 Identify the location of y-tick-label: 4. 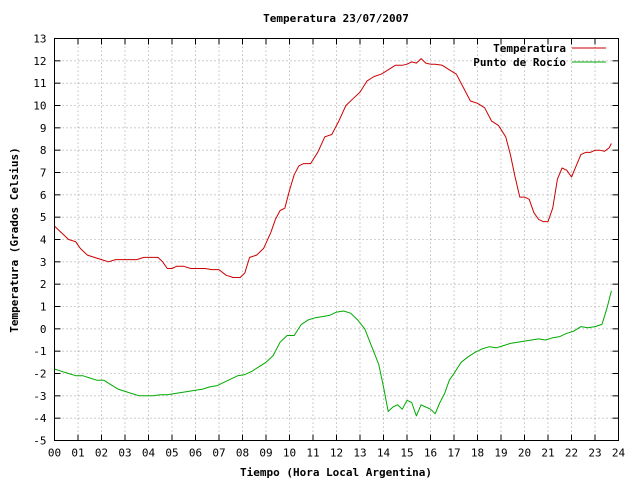
(43, 240).